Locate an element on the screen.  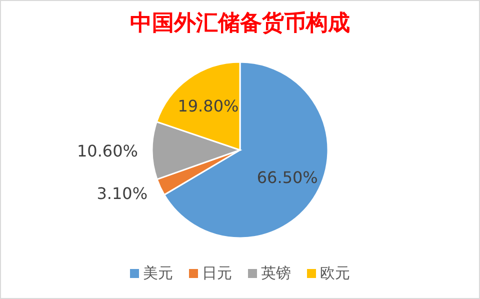
data-label: 10.60% is located at coordinates (107, 151).